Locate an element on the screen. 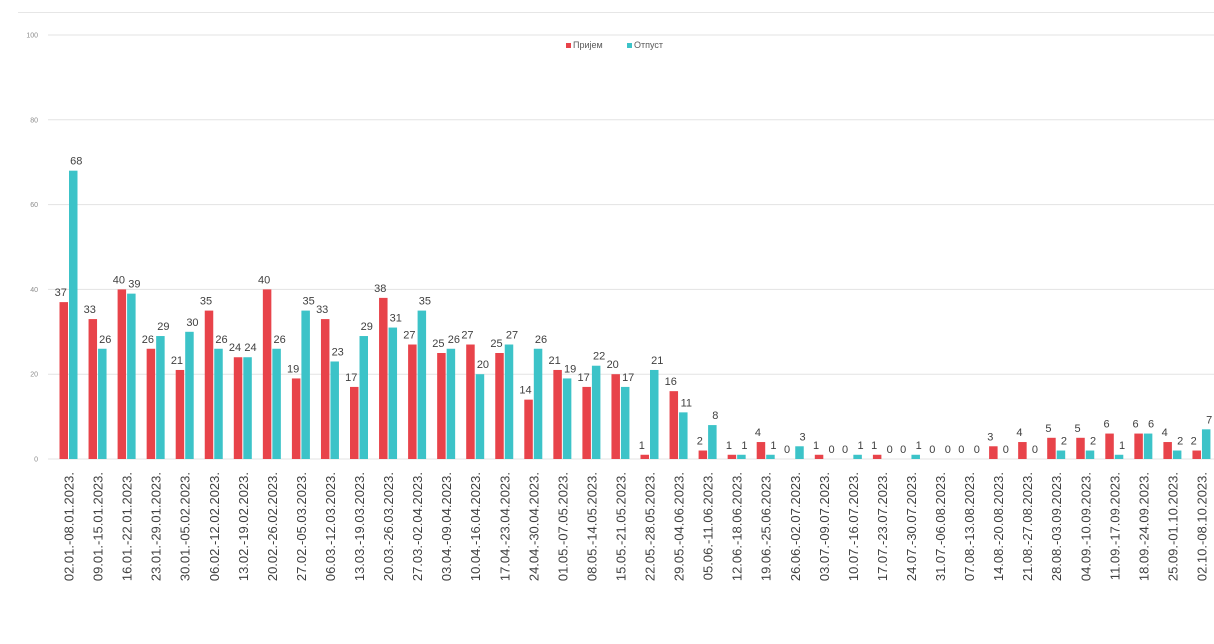 The image size is (1214, 644). data-label-otpust: 19 is located at coordinates (570, 369).